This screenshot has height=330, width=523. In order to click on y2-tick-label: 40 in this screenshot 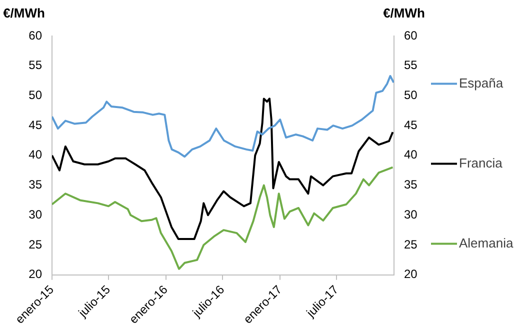, I will do `click(411, 155)`.